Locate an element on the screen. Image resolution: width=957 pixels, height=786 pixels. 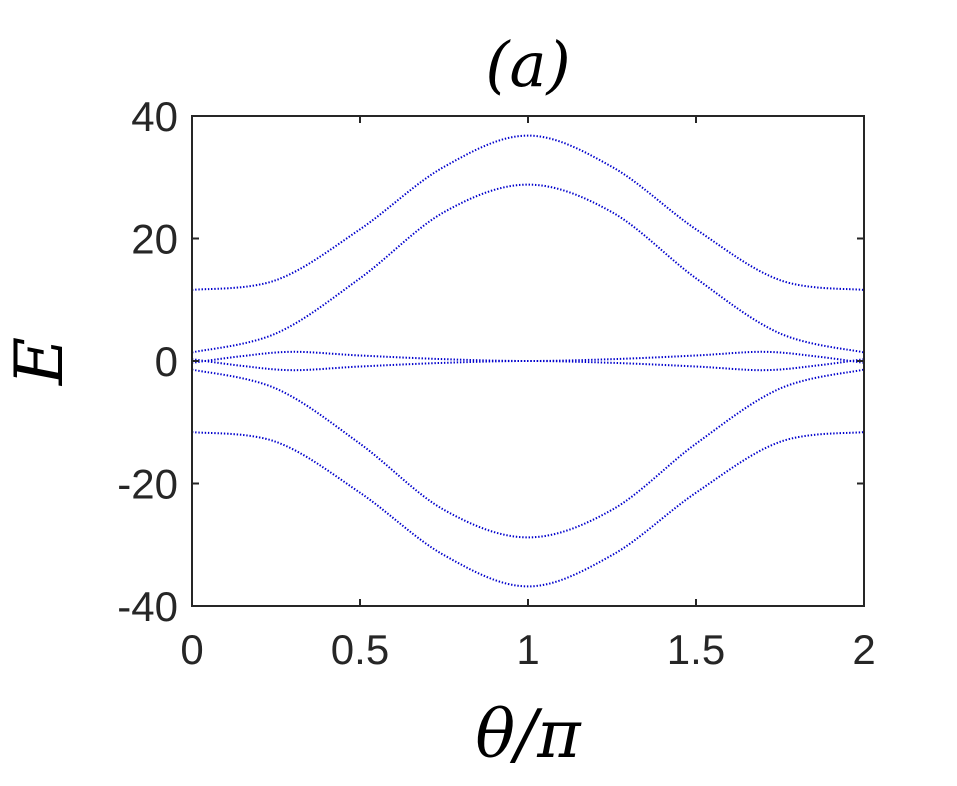
x-tick-label: 2 is located at coordinates (863, 649).